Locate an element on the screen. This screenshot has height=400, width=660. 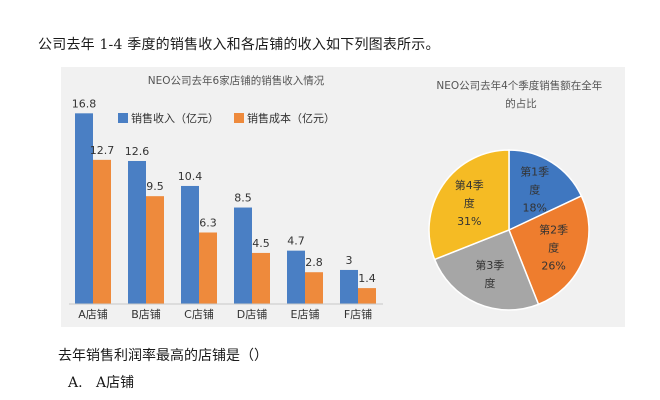
x-tick-labels: A店铺 B店铺 C店铺 D店铺 E店铺 F店铺 is located at coordinates (225, 314).